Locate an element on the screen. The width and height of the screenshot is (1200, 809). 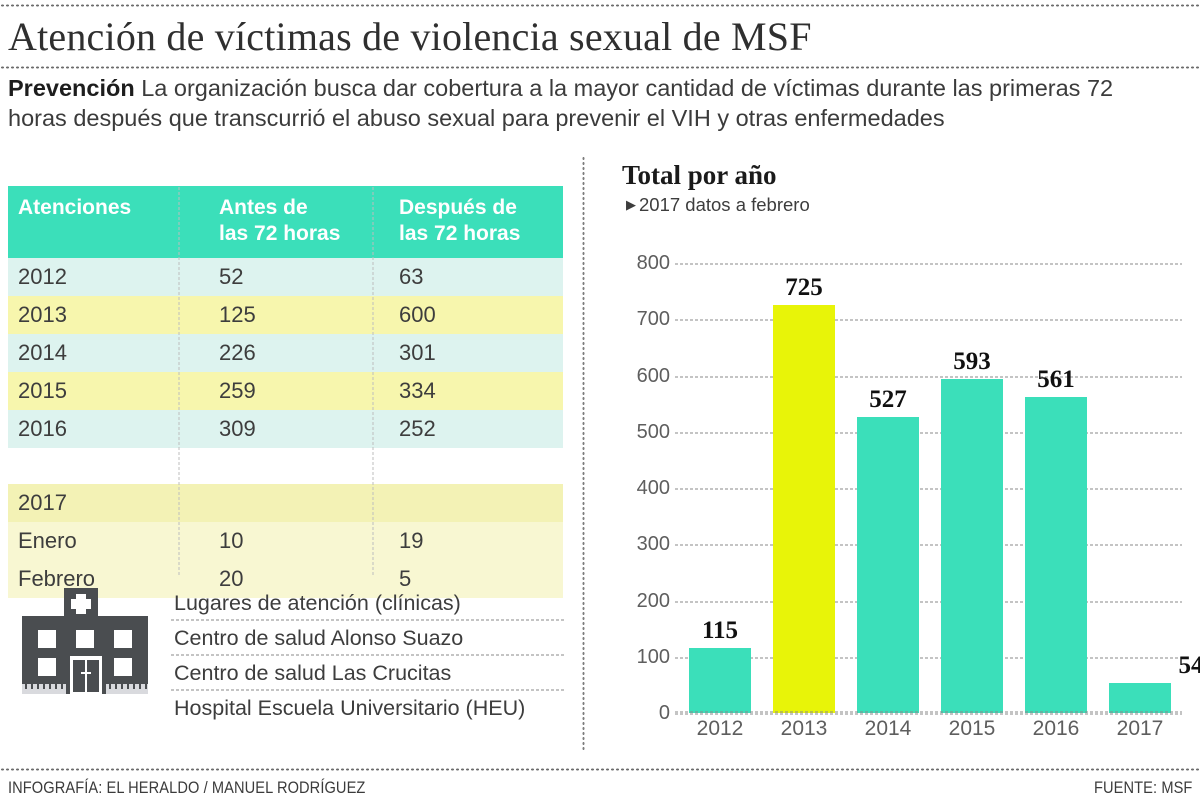
row-despues: 600 is located at coordinates (473, 315).